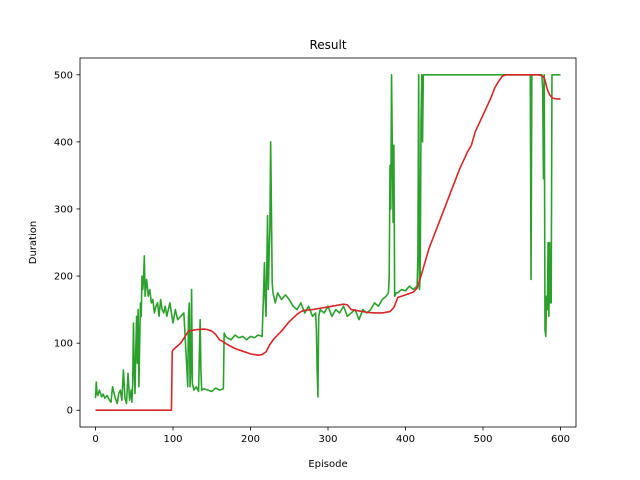  Describe the element at coordinates (327, 45) in the screenshot. I see `chart-title: Result` at that location.